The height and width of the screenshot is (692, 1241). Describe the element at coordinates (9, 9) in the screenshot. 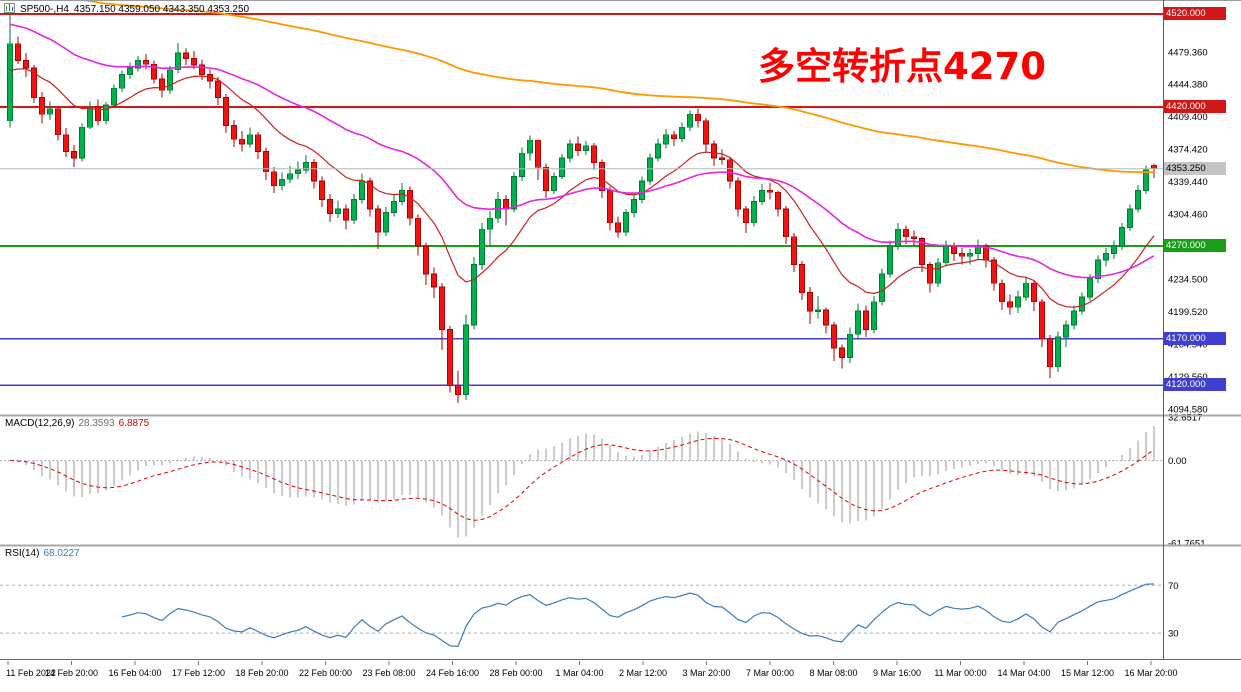

I see `chart-icon` at that location.